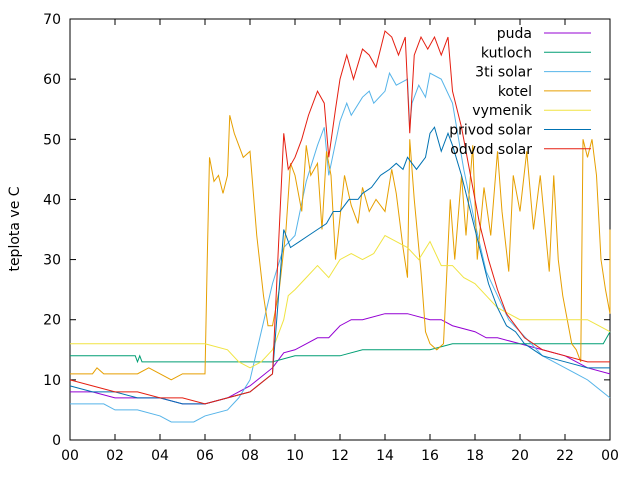 The height and width of the screenshot is (480, 640). I want to click on x-tick-label: 10, so click(295, 456).